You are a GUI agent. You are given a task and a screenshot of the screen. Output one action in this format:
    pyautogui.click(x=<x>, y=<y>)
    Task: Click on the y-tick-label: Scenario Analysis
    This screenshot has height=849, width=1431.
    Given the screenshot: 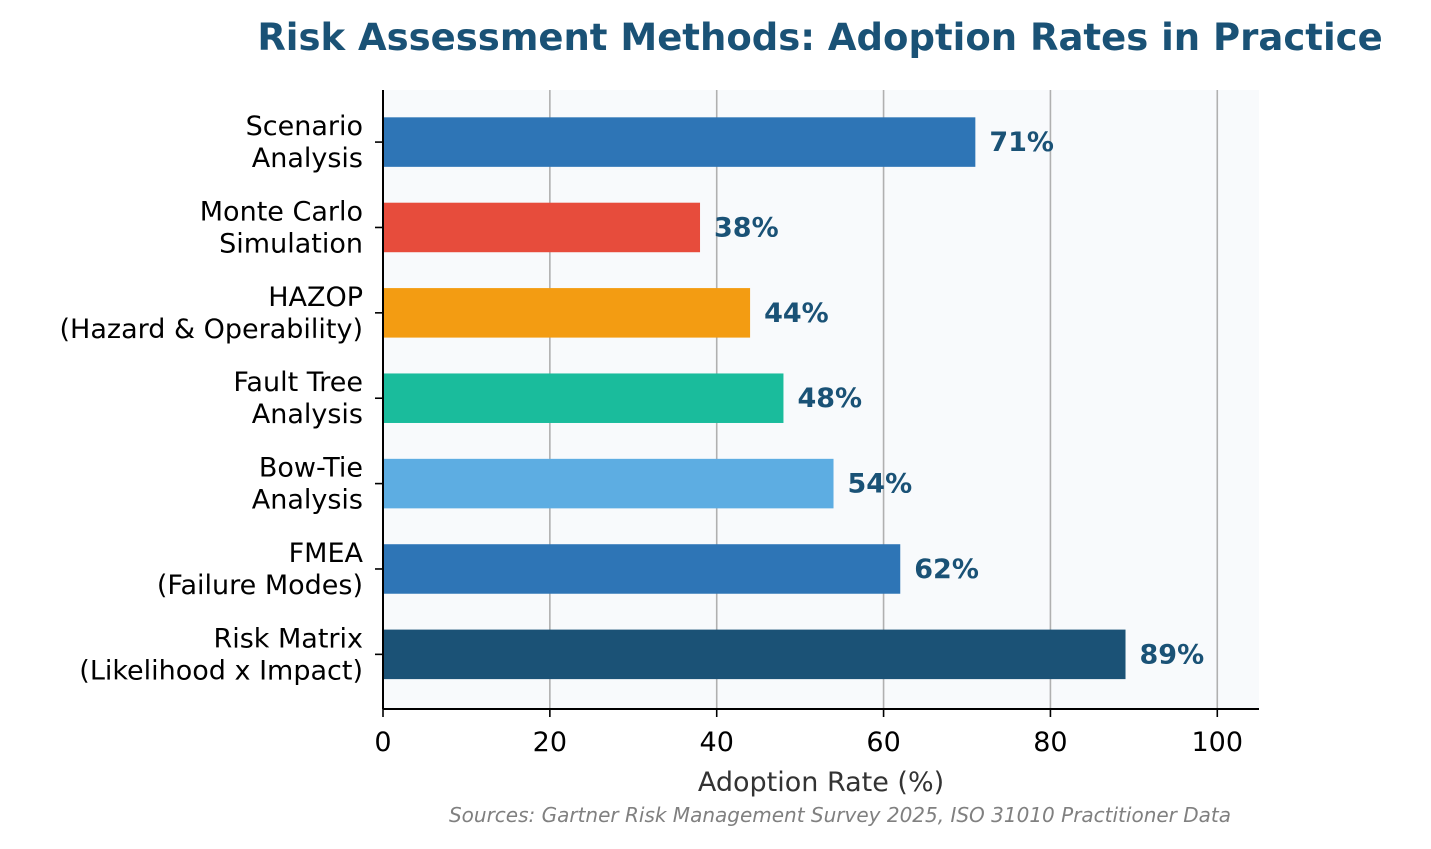 What is the action you would take?
    pyautogui.click(x=304, y=142)
    